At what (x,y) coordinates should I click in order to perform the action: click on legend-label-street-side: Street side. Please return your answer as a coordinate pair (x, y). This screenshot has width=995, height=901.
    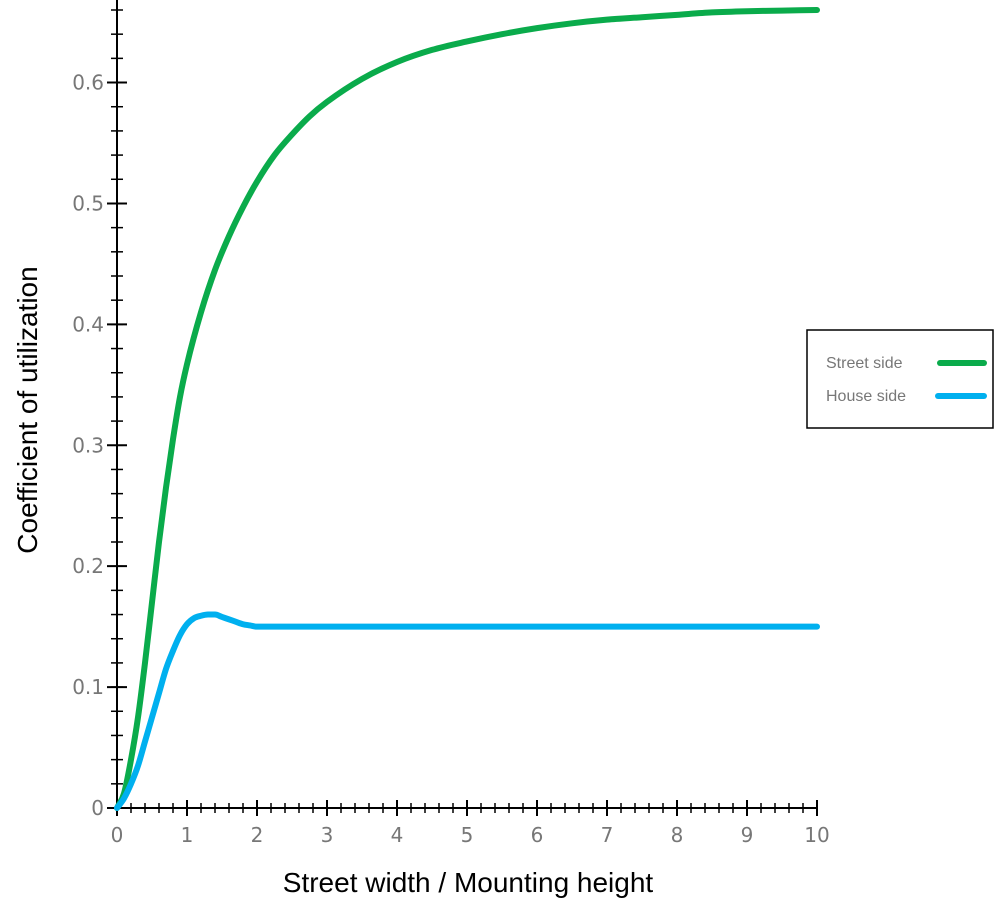
    Looking at the image, I should click on (864, 363).